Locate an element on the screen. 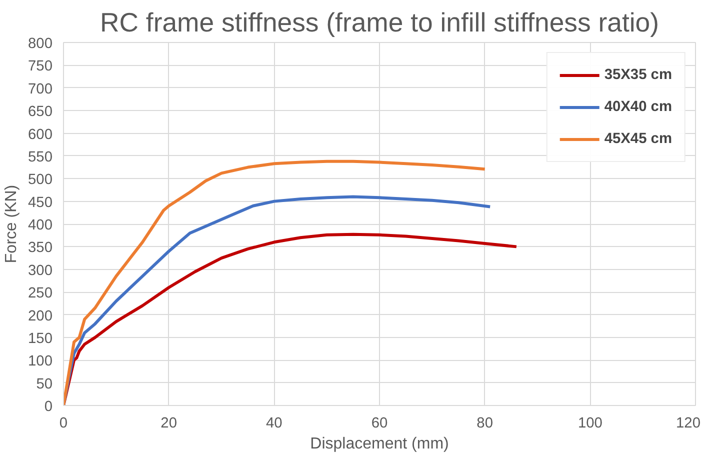 This screenshot has width=706, height=460. y-tick-label: 100 is located at coordinates (40, 362).